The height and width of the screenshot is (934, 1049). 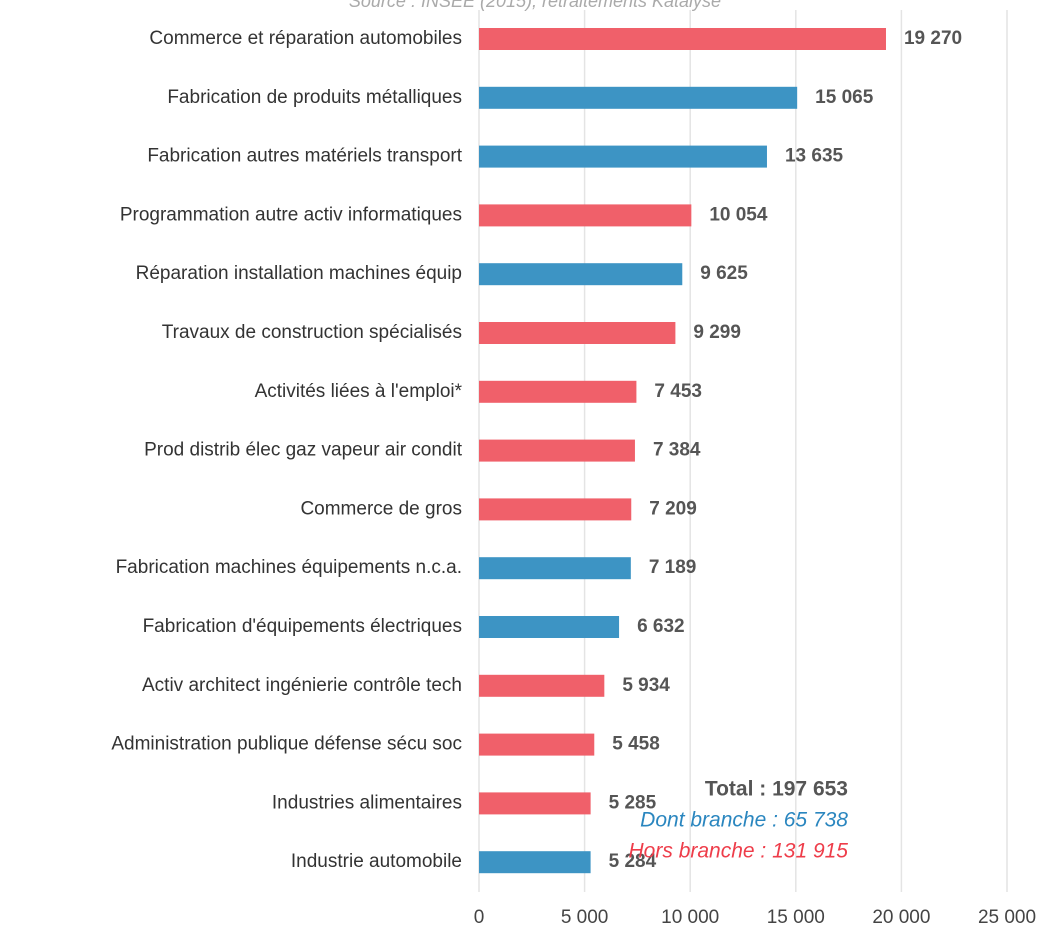 What do you see at coordinates (814, 156) in the screenshot?
I see `value-label: 13 635` at bounding box center [814, 156].